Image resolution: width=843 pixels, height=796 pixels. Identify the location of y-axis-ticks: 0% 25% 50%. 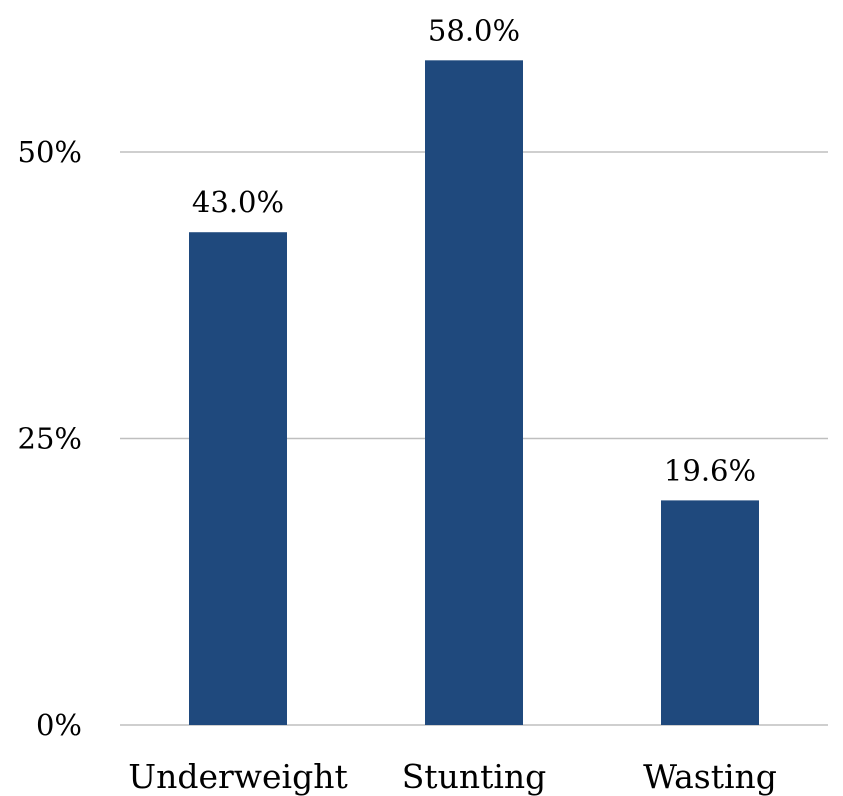
(50, 438).